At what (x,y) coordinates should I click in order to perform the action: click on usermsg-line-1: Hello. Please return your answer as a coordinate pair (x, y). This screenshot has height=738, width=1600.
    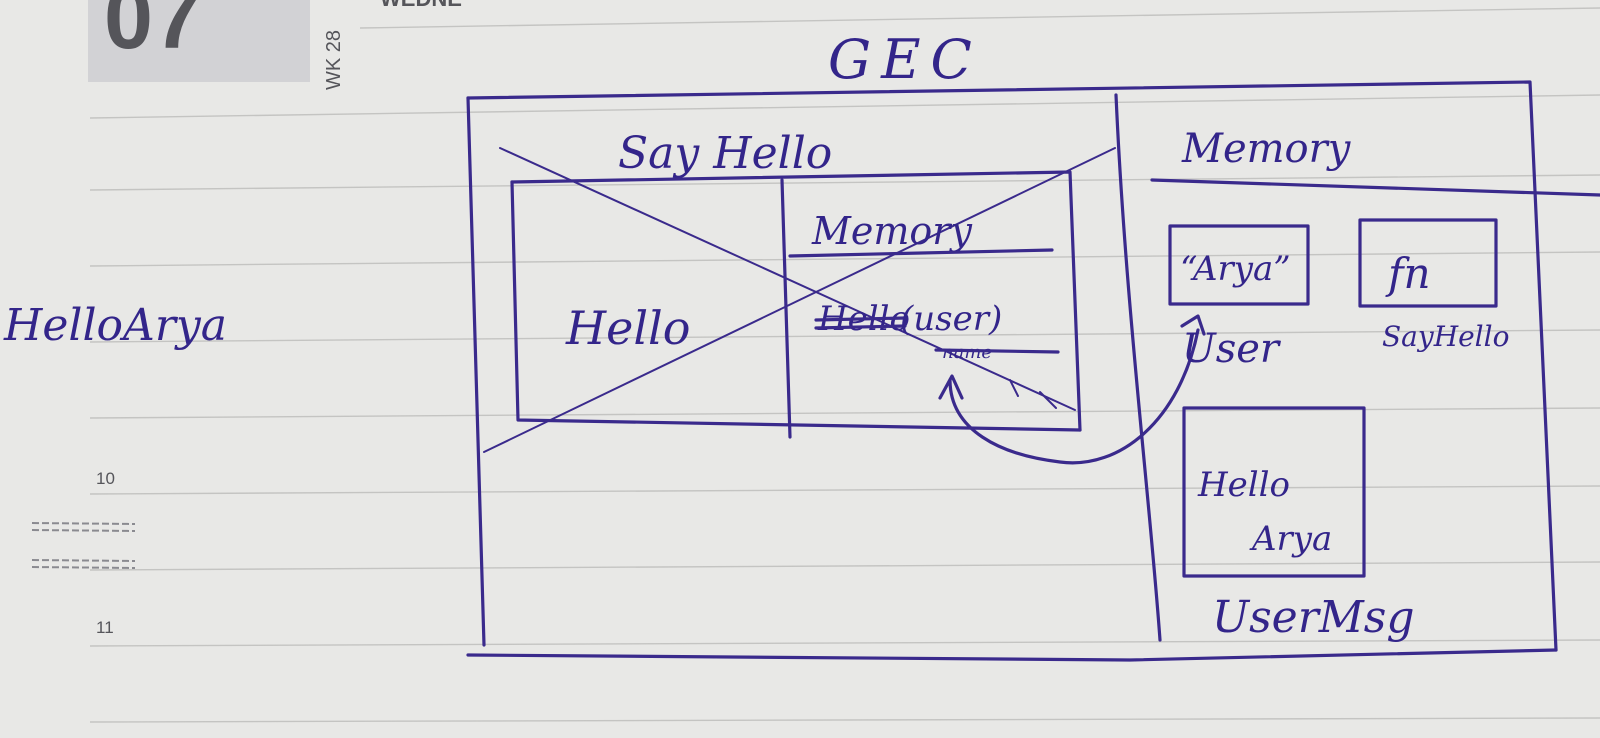
    Looking at the image, I should click on (1243, 485).